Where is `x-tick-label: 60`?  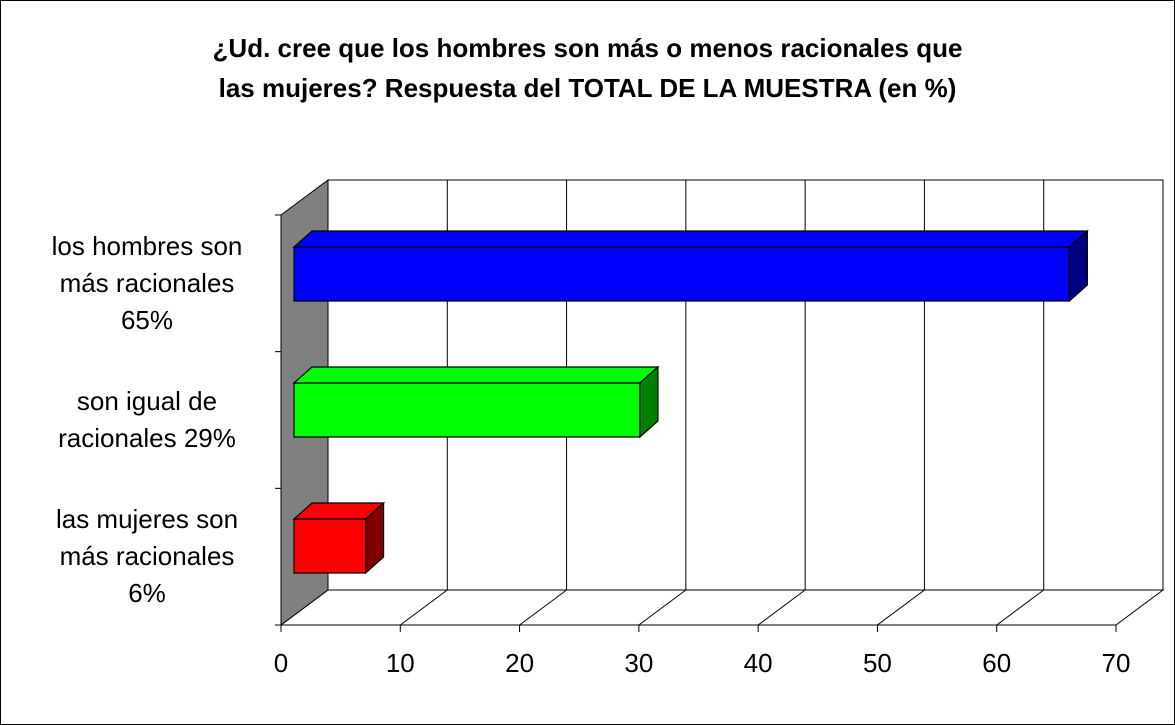 x-tick-label: 60 is located at coordinates (996, 663).